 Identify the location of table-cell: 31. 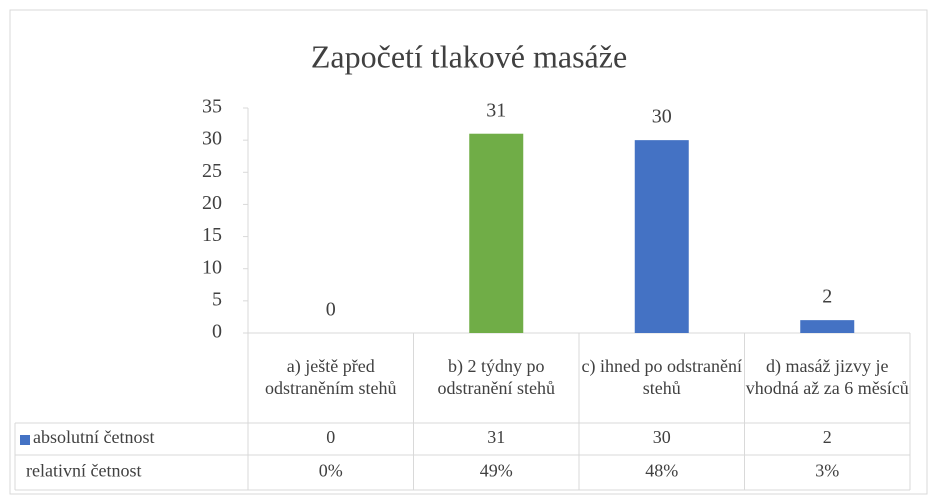
(496, 437).